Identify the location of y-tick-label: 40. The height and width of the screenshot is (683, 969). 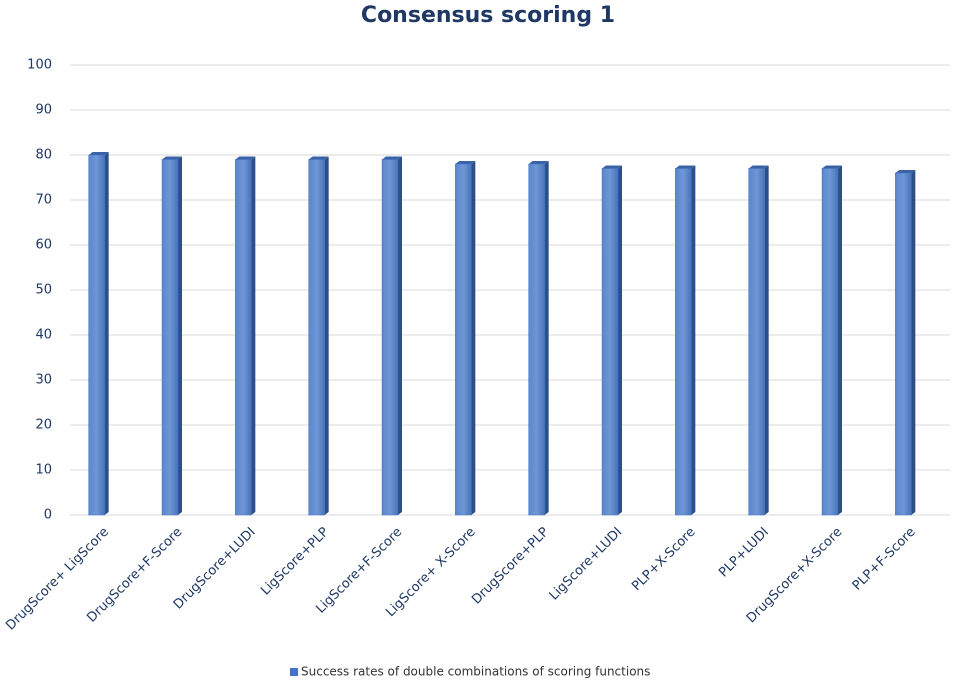
(43, 335).